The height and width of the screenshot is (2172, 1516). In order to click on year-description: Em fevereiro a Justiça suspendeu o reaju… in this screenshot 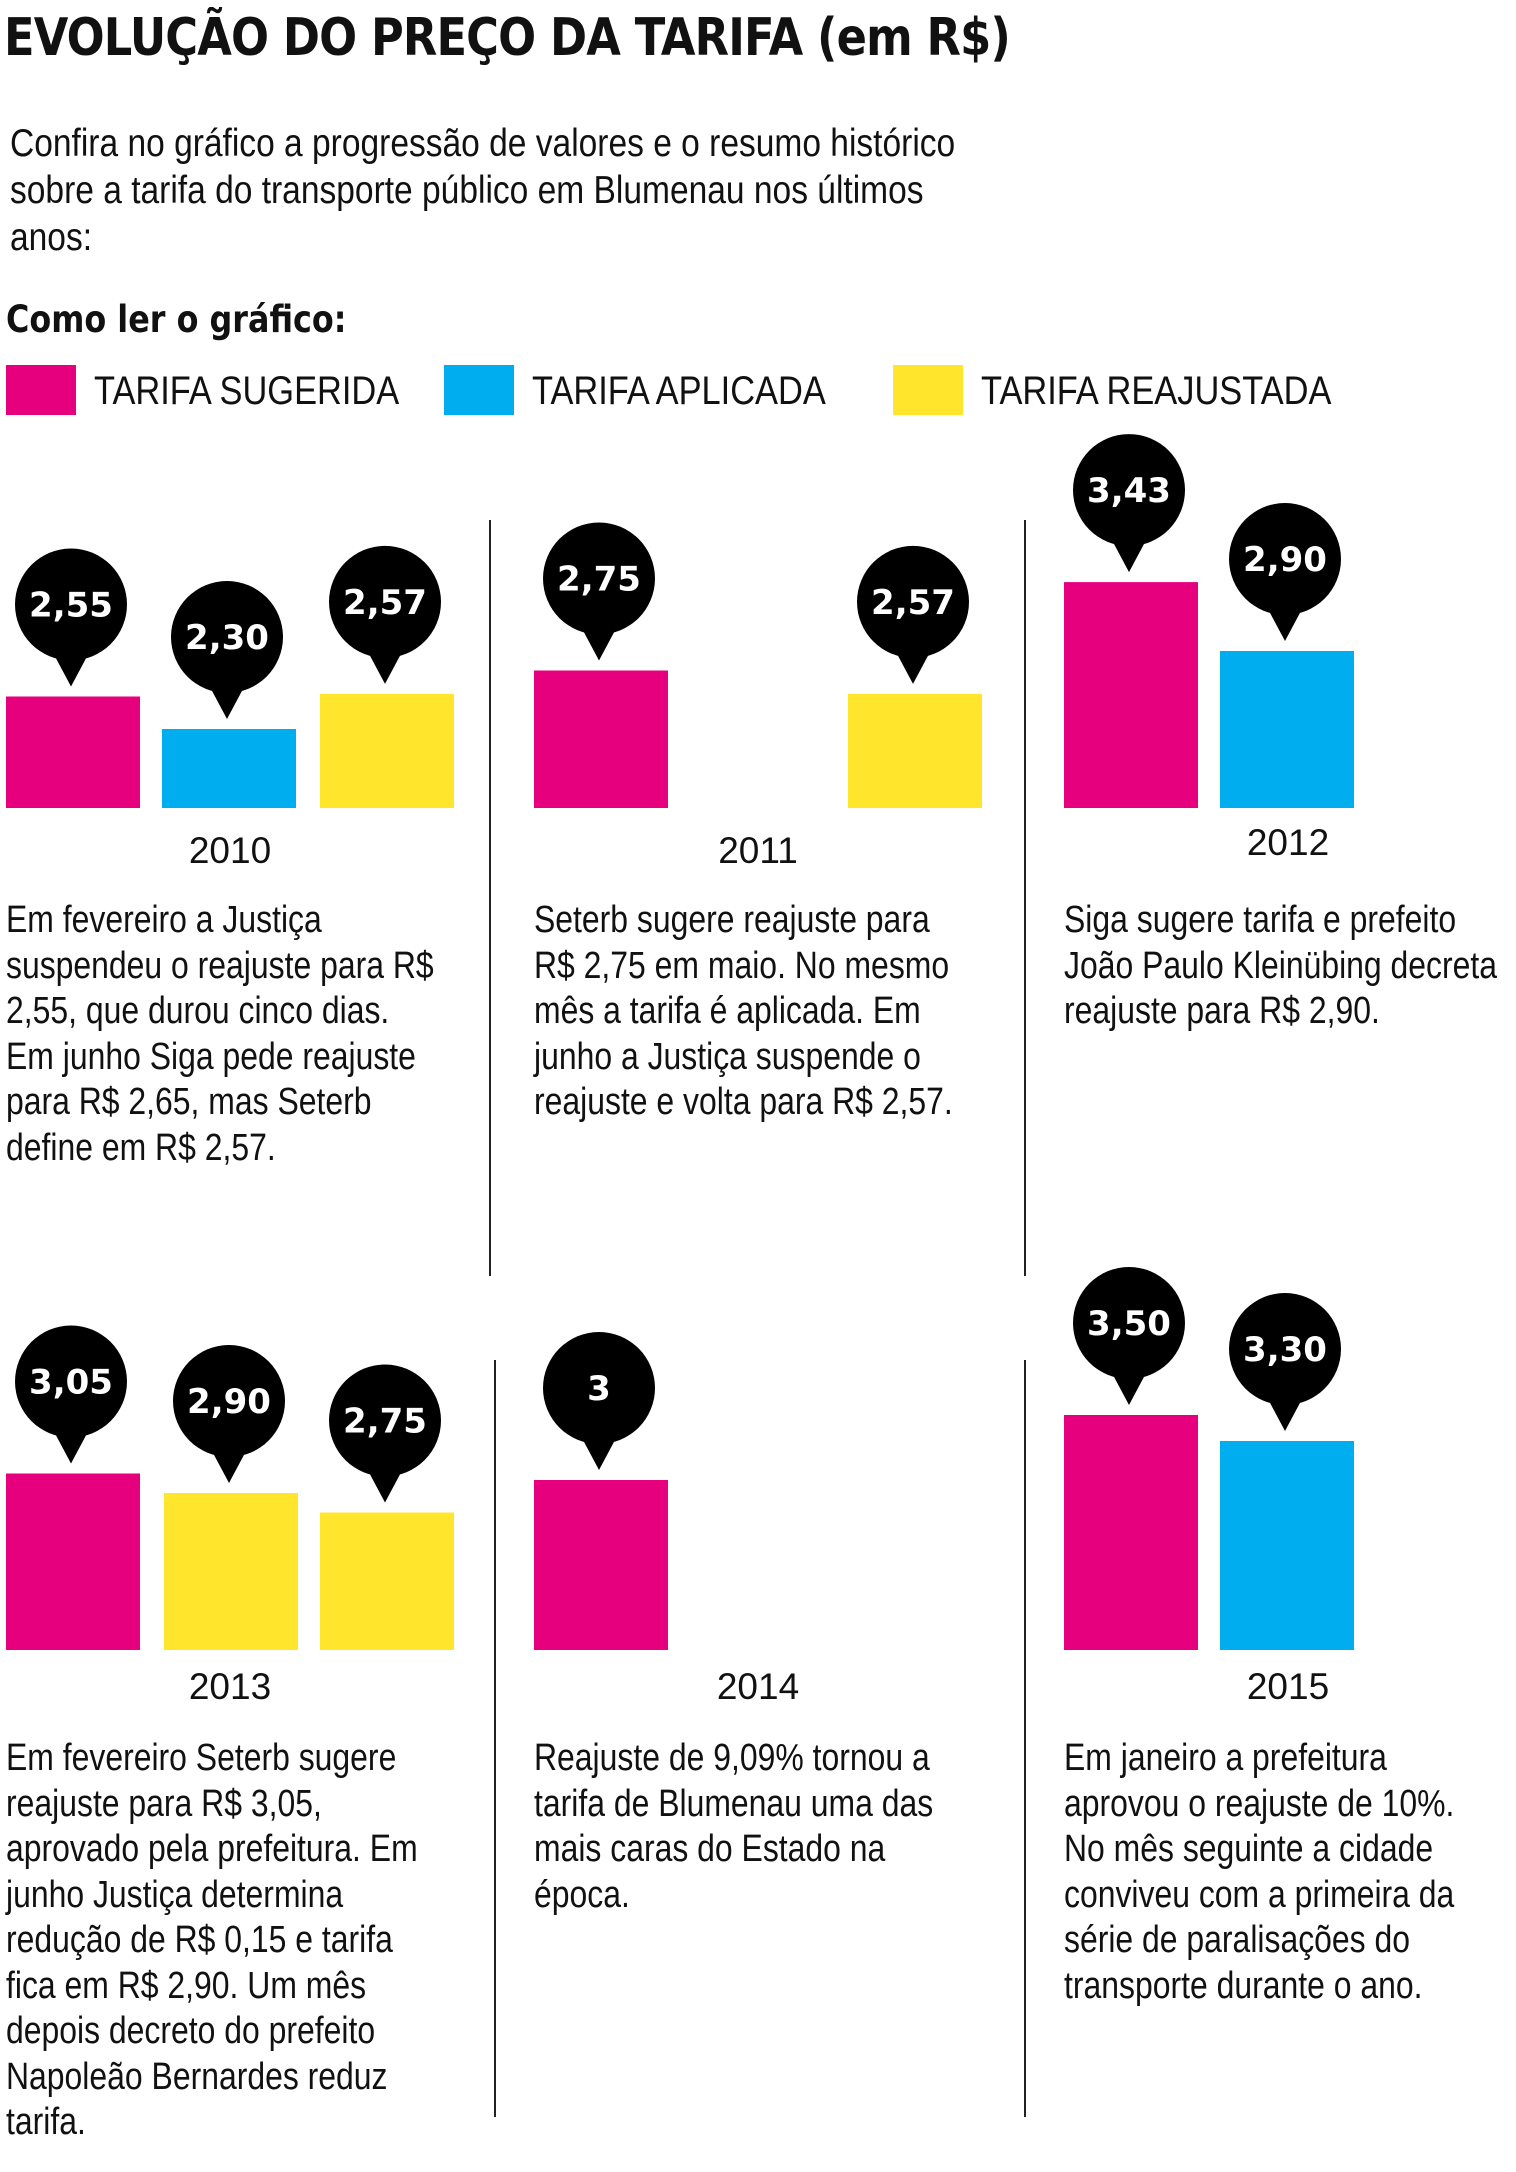, I will do `click(220, 1034)`.